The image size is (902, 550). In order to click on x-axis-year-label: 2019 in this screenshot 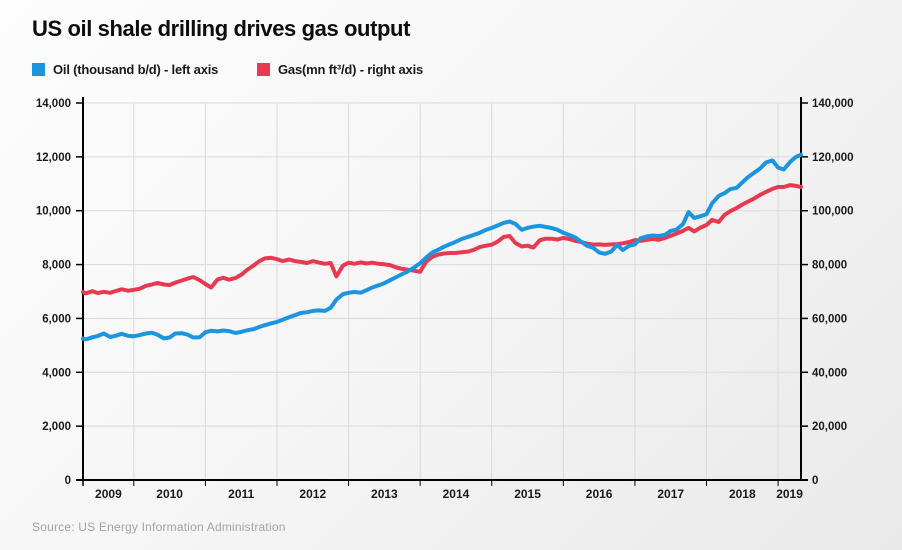, I will do `click(789, 494)`.